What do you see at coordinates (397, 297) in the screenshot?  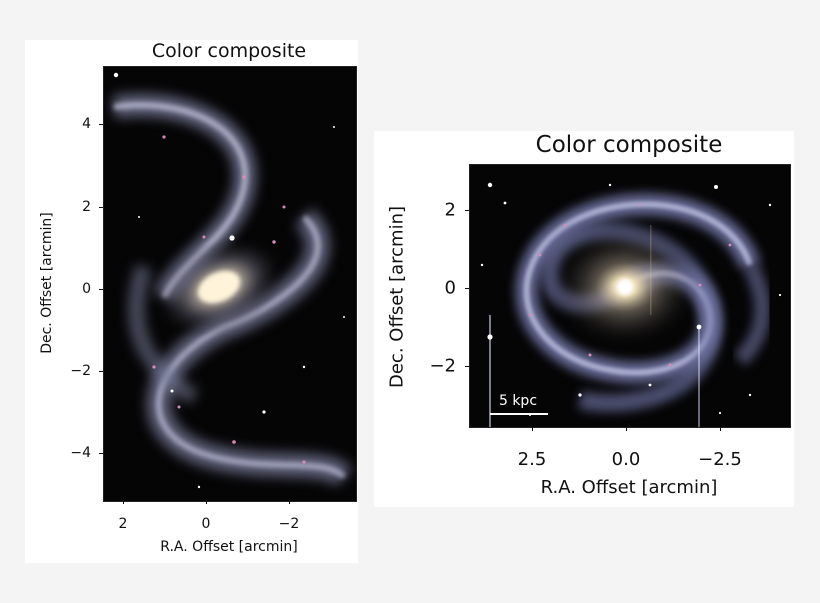 I see `right-y-axis-label: Dec. Offset [arcmin]` at bounding box center [397, 297].